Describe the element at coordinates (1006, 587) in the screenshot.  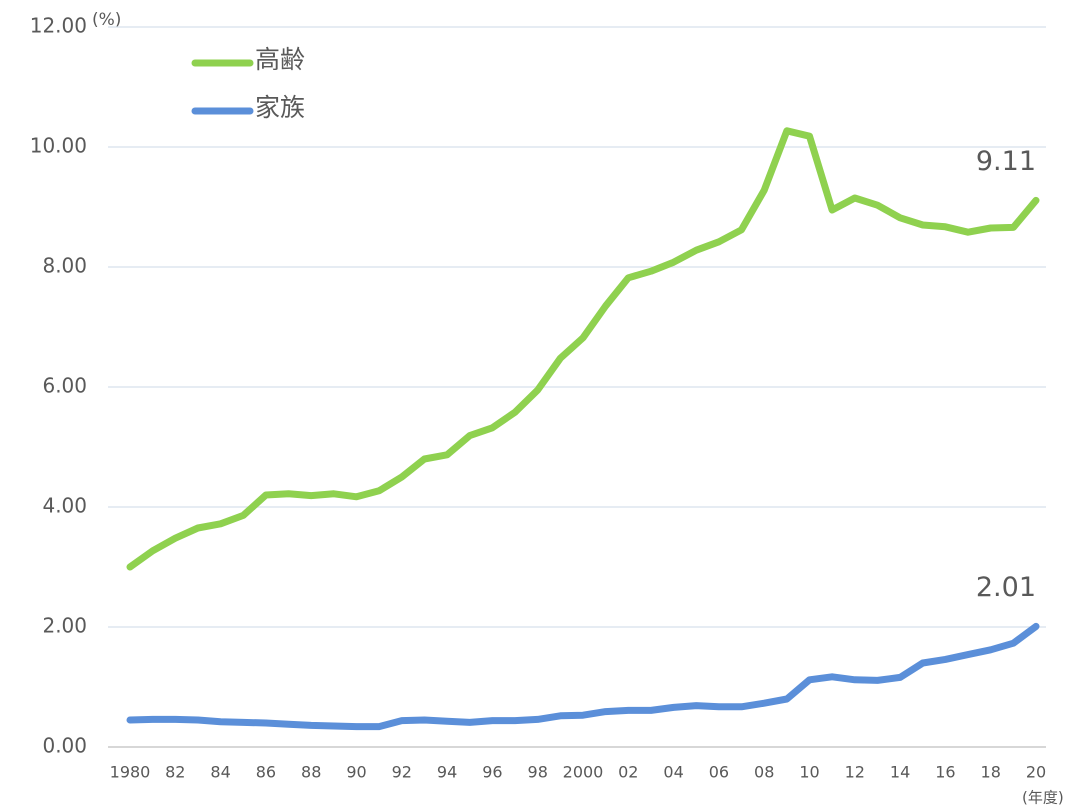
I see `data-label: 2.01` at that location.